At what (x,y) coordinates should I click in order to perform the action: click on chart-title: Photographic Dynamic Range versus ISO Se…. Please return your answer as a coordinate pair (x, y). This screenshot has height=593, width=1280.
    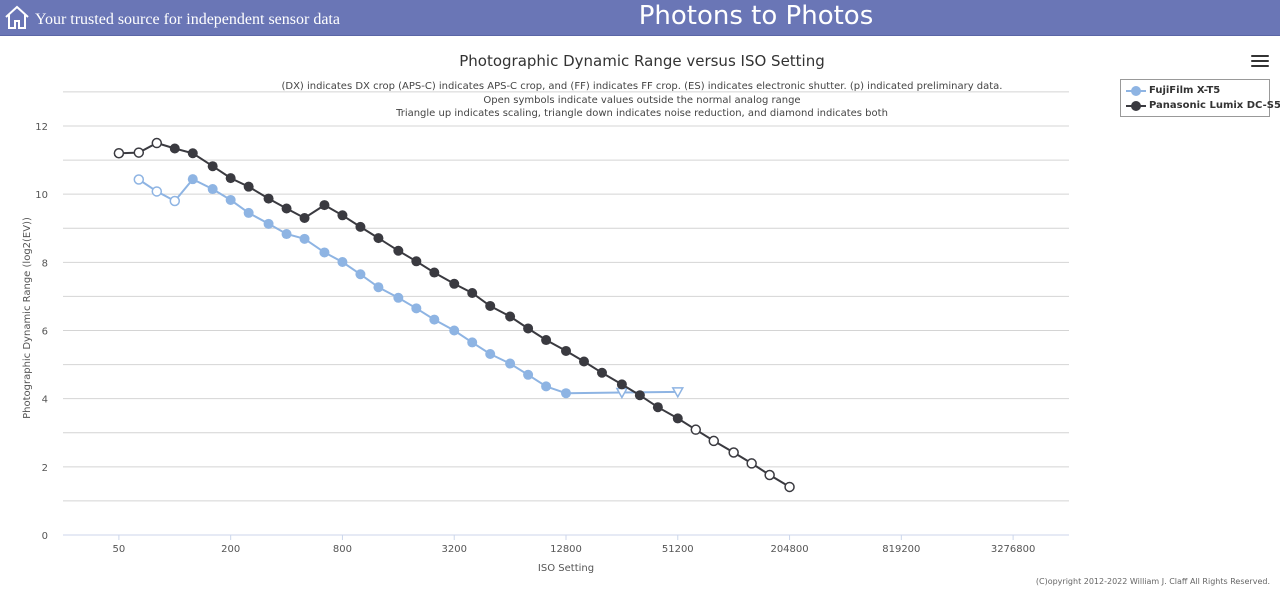
    Looking at the image, I should click on (642, 61).